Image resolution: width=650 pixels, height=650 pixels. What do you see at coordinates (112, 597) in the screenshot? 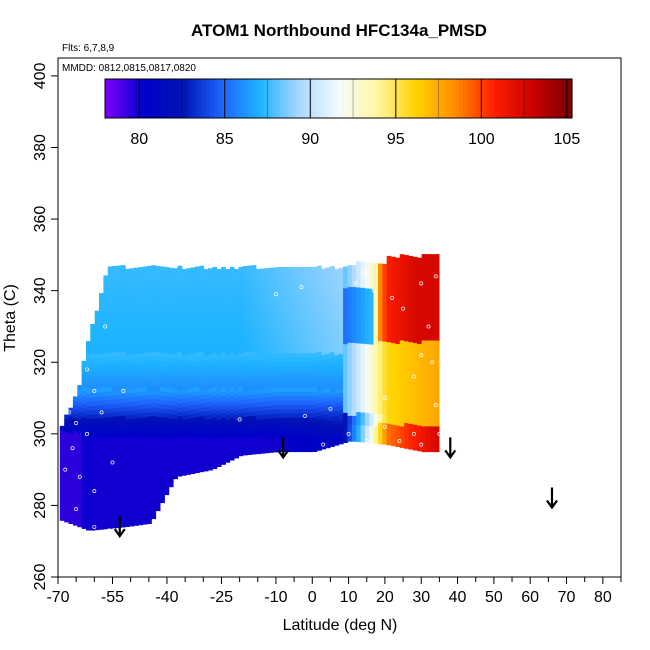
I see `x-tick-label: -55` at bounding box center [112, 597].